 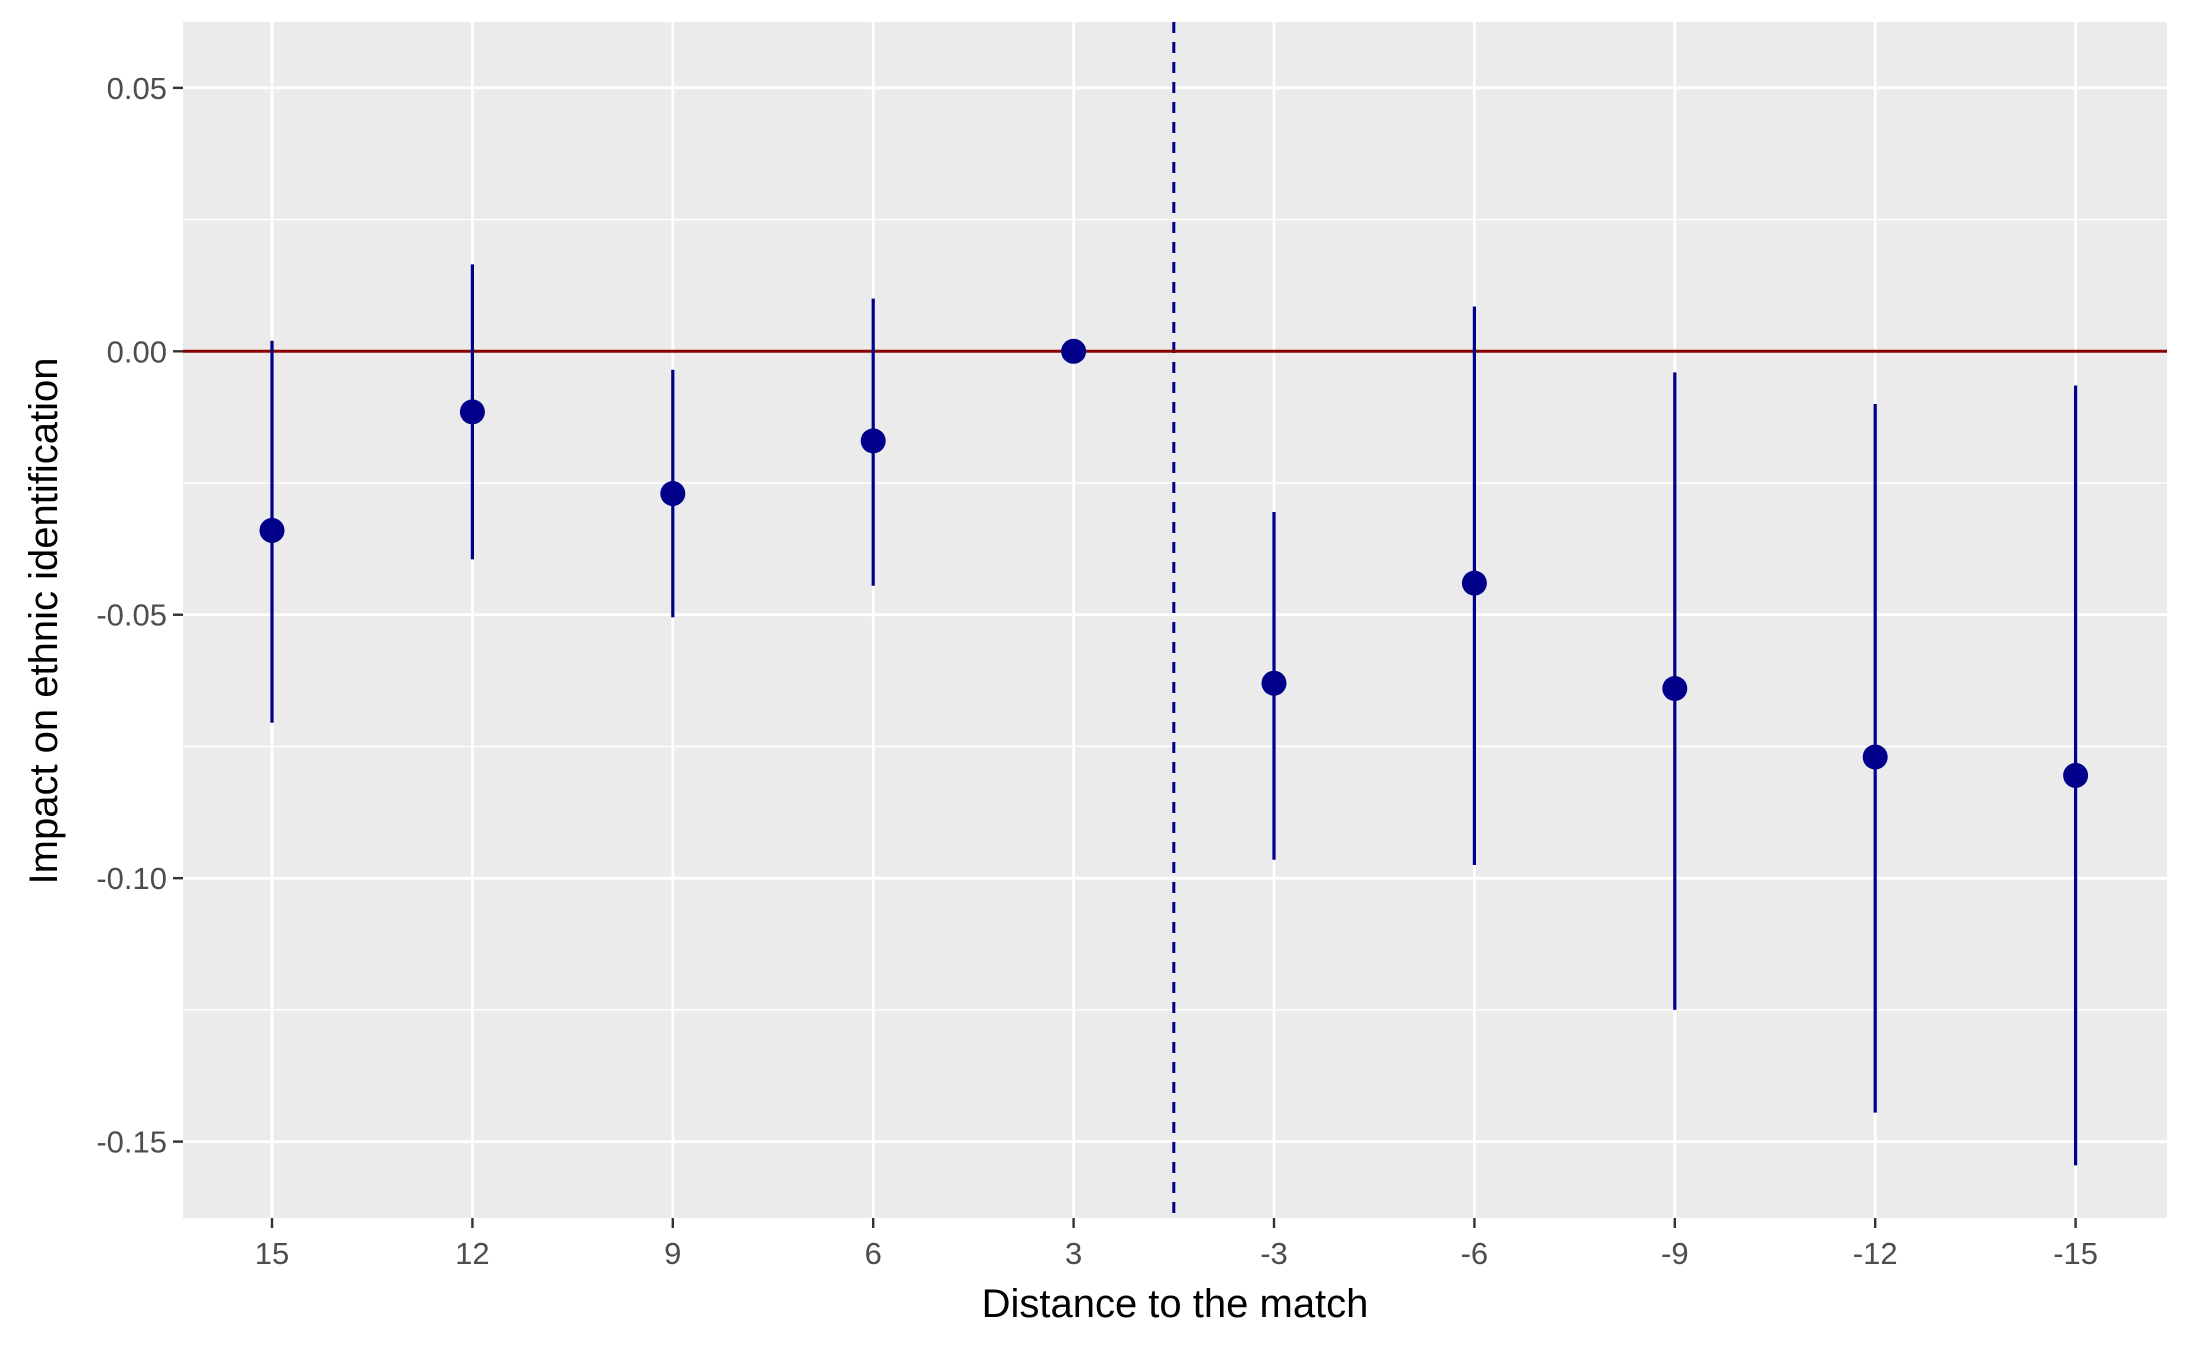 I want to click on x-tick-label: 9, so click(x=672, y=1253).